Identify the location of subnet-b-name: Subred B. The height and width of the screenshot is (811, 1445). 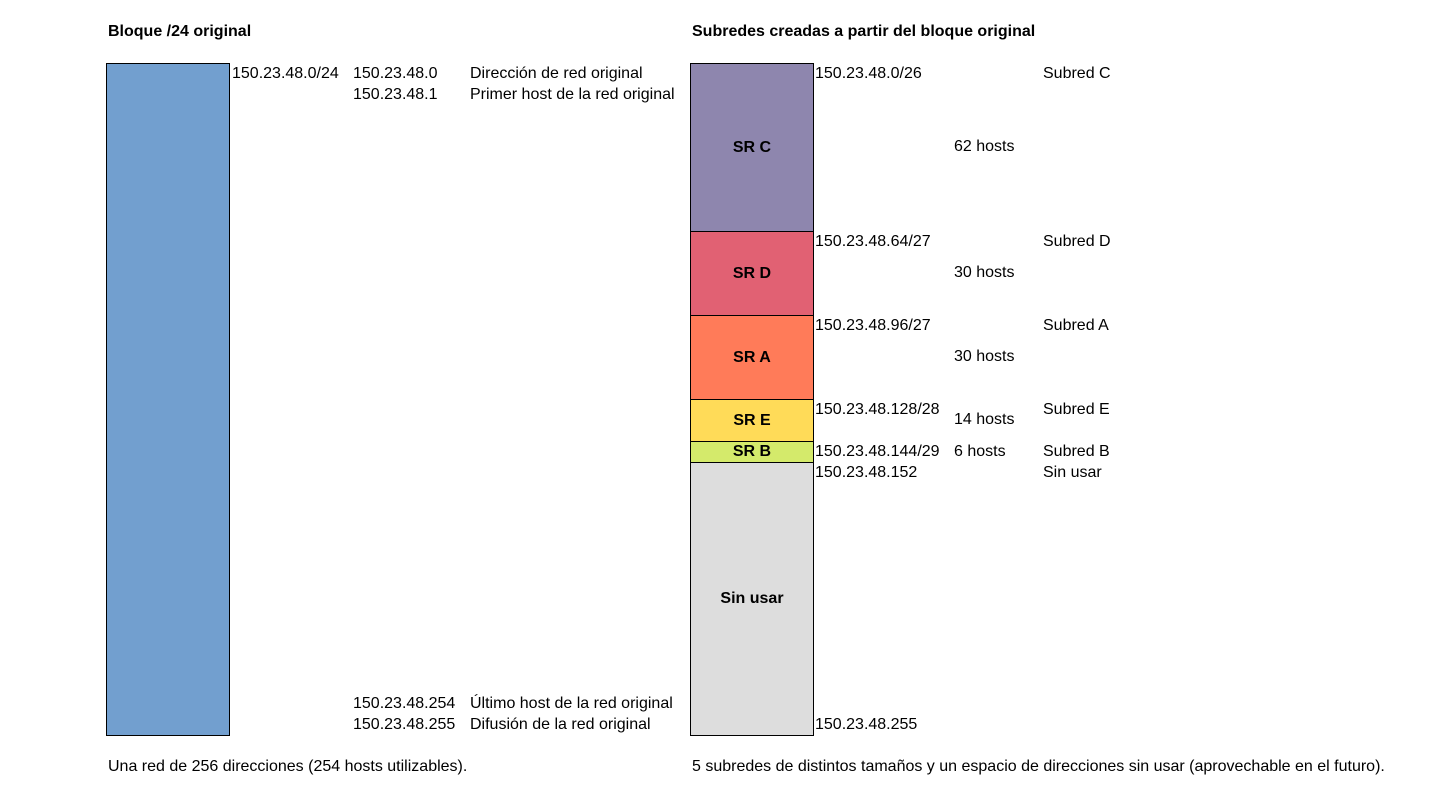
(1076, 451).